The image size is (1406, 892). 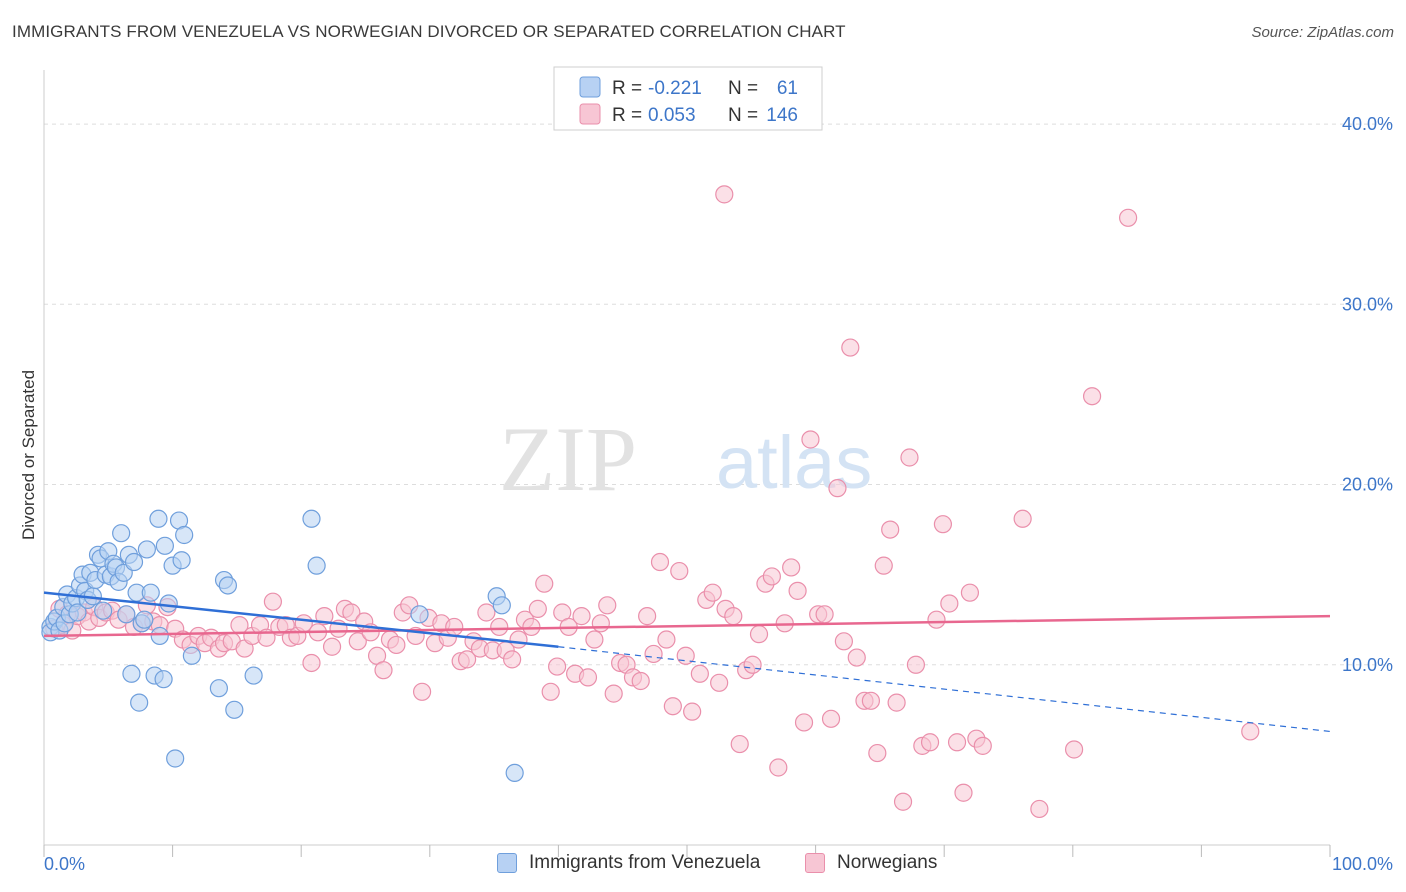 What do you see at coordinates (1367, 304) in the screenshot?
I see `y-tick-label: 30.0%` at bounding box center [1367, 304].